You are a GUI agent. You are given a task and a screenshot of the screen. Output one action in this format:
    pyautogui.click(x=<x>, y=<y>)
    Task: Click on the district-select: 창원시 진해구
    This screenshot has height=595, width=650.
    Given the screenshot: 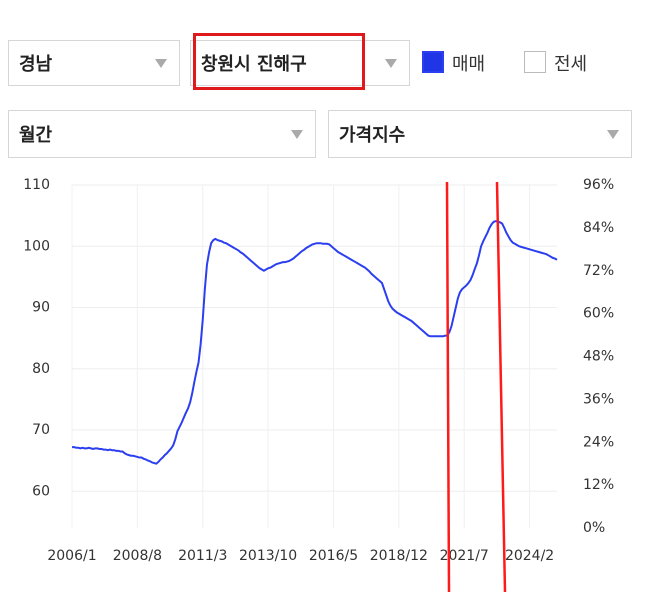 What is the action you would take?
    pyautogui.click(x=300, y=63)
    